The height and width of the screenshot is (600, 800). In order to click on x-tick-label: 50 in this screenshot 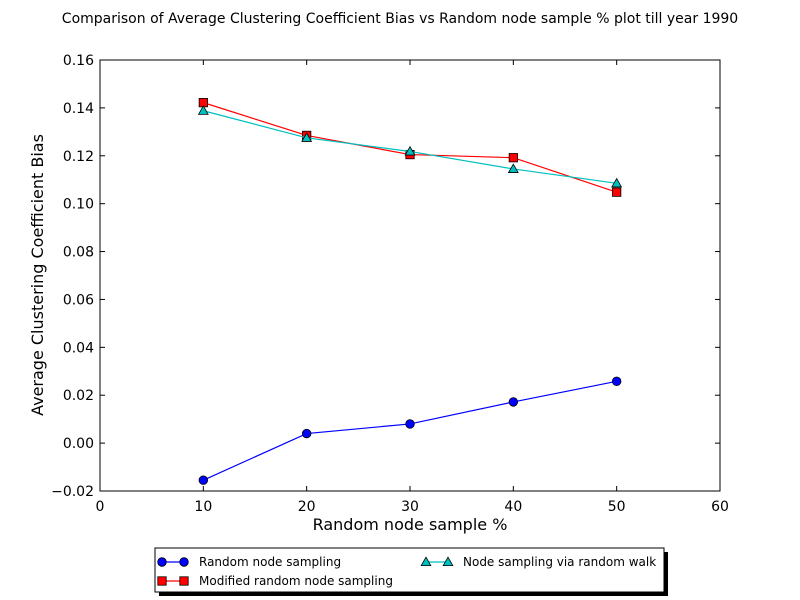, I will do `click(617, 507)`.